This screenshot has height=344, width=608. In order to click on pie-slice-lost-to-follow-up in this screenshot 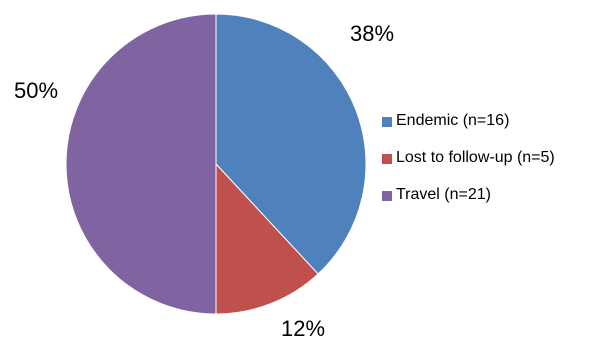, I will do `click(267, 238)`.